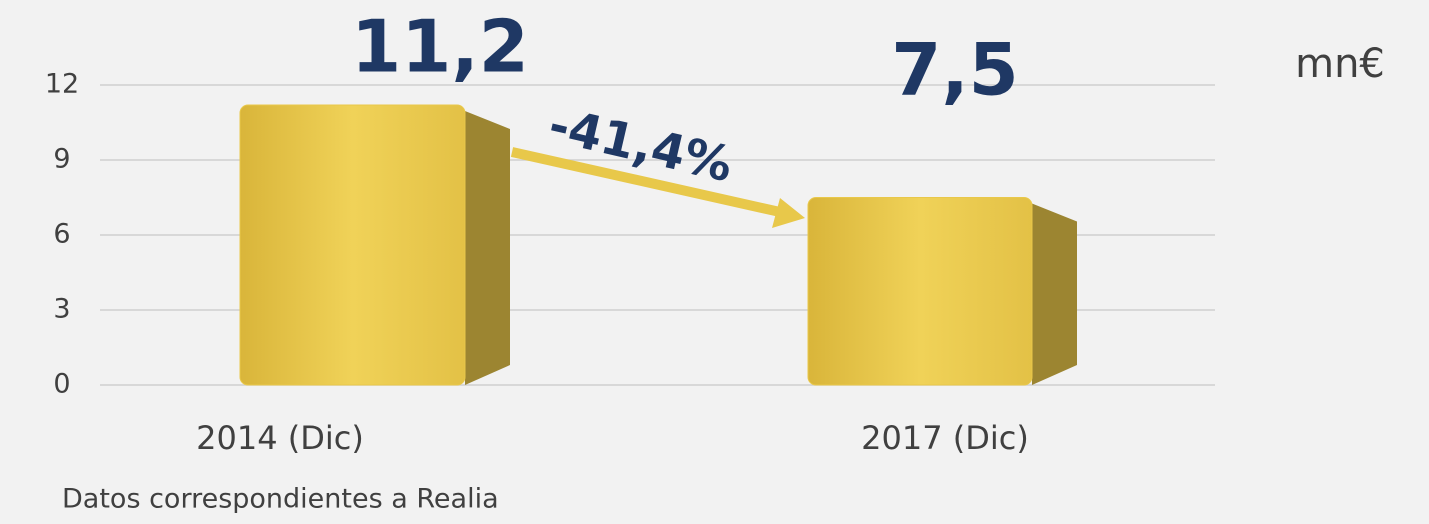  Describe the element at coordinates (280, 438) in the screenshot. I see `x-tick-label: 2014 (Dic)` at that location.